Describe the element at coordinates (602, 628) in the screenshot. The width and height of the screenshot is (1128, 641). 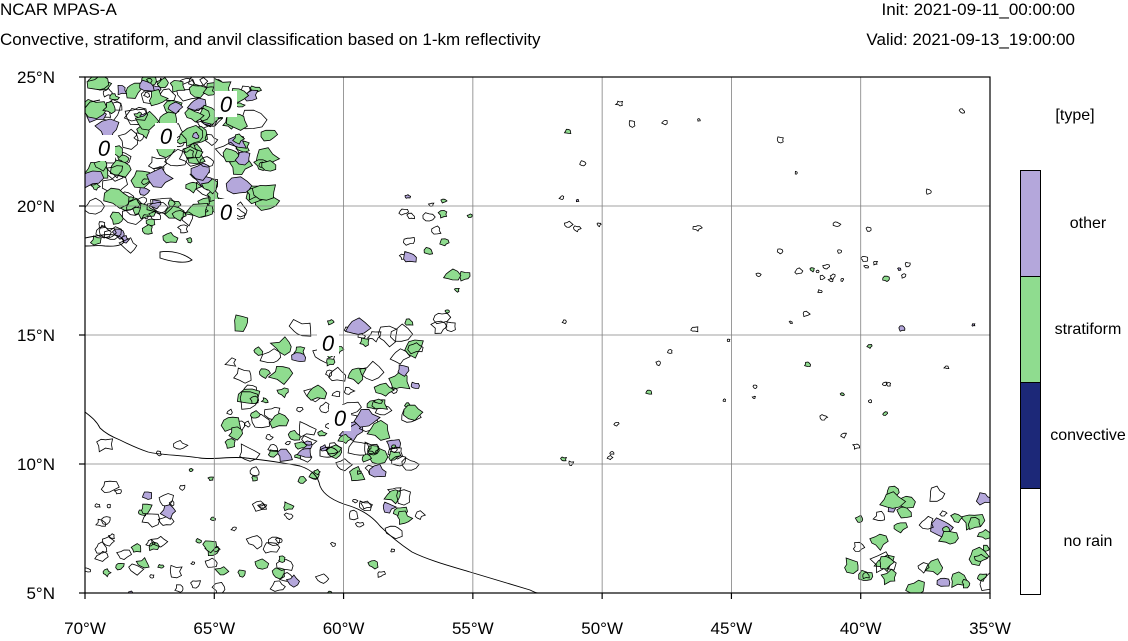
I see `lon-tick-label: 50°W` at that location.